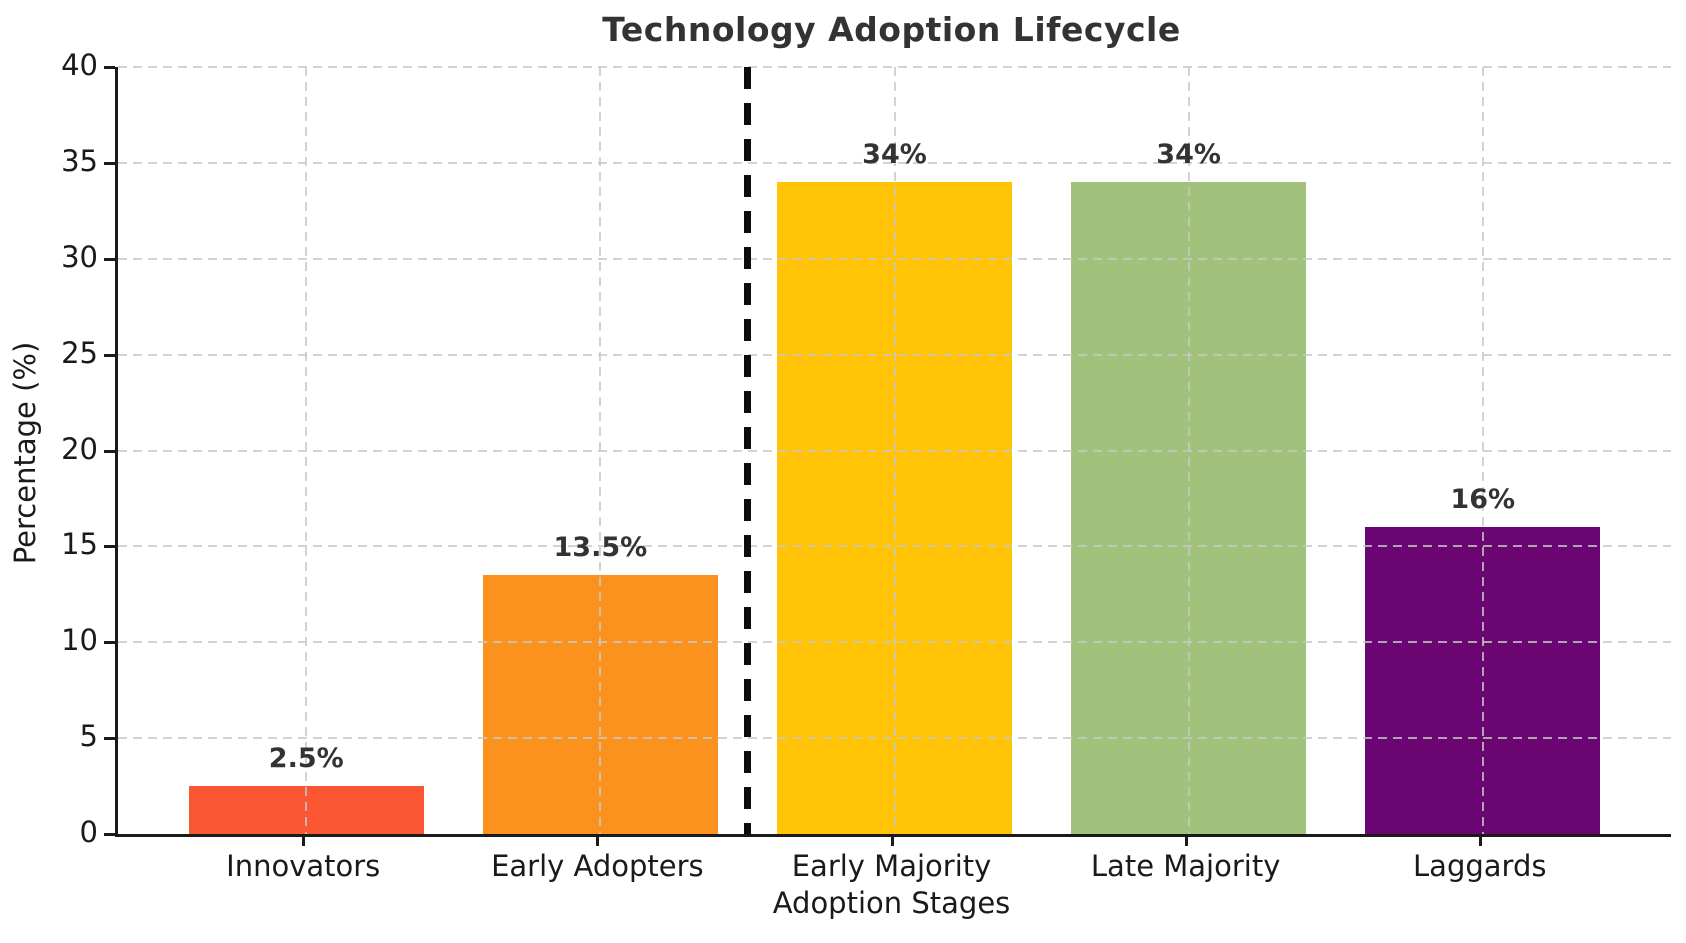  Describe the element at coordinates (891, 866) in the screenshot. I see `x-tick-label: Early Majority` at that location.